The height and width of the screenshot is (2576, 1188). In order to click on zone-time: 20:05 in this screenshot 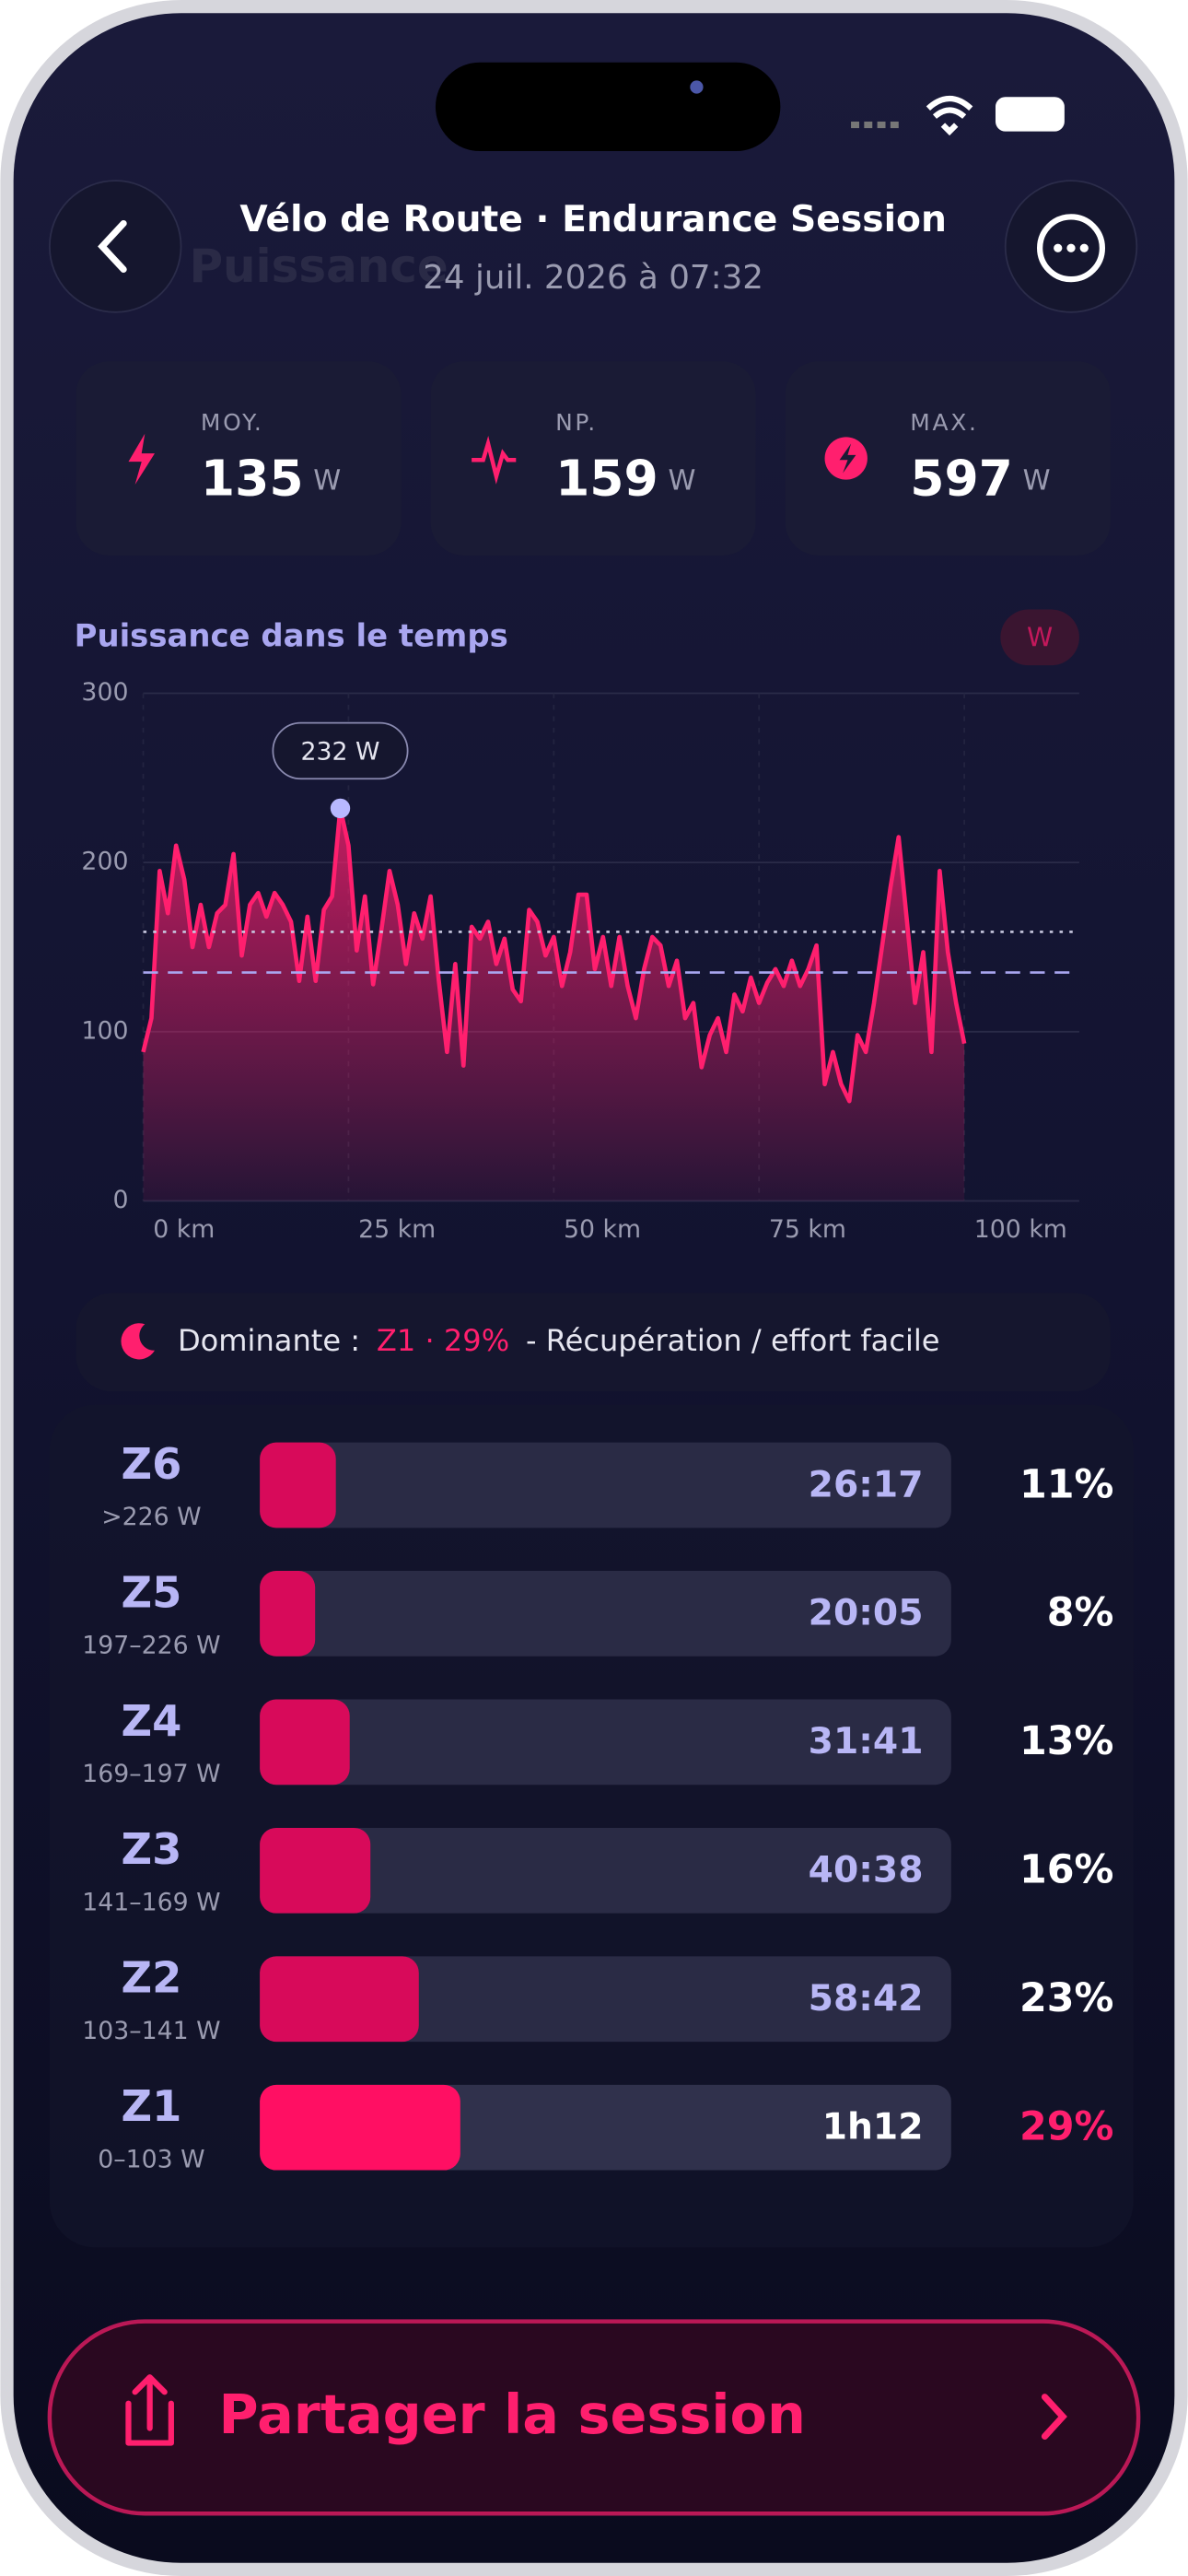, I will do `click(866, 1613)`.